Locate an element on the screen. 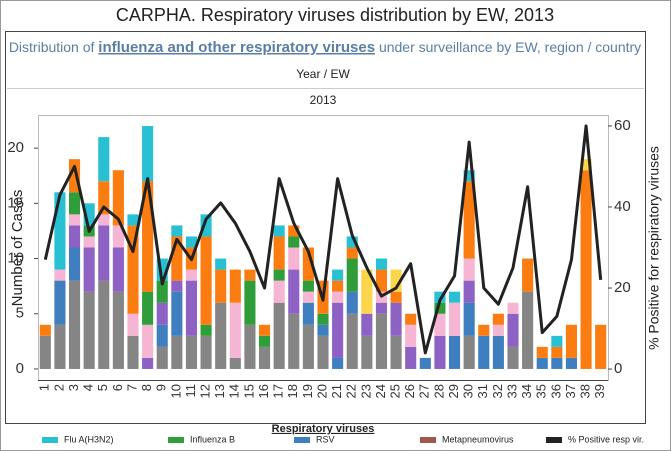  x-tick-label: 38 is located at coordinates (585, 391).